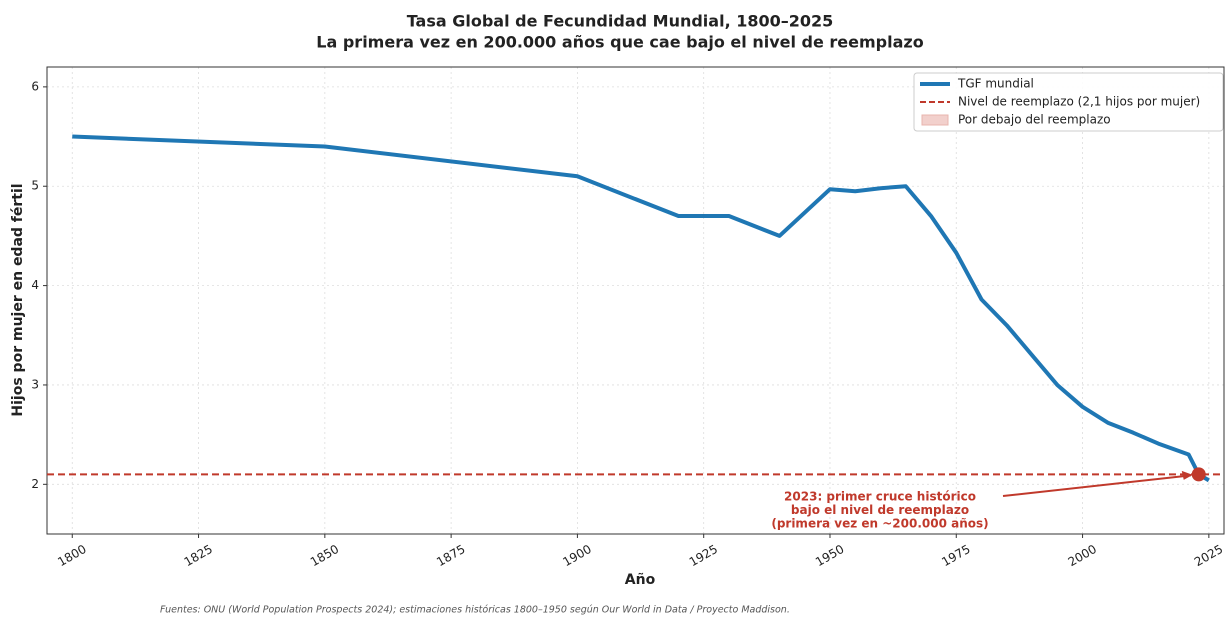 This screenshot has height=618, width=1225. Describe the element at coordinates (1034, 120) in the screenshot. I see `legend-label: Por debajo del reemplazo` at that location.